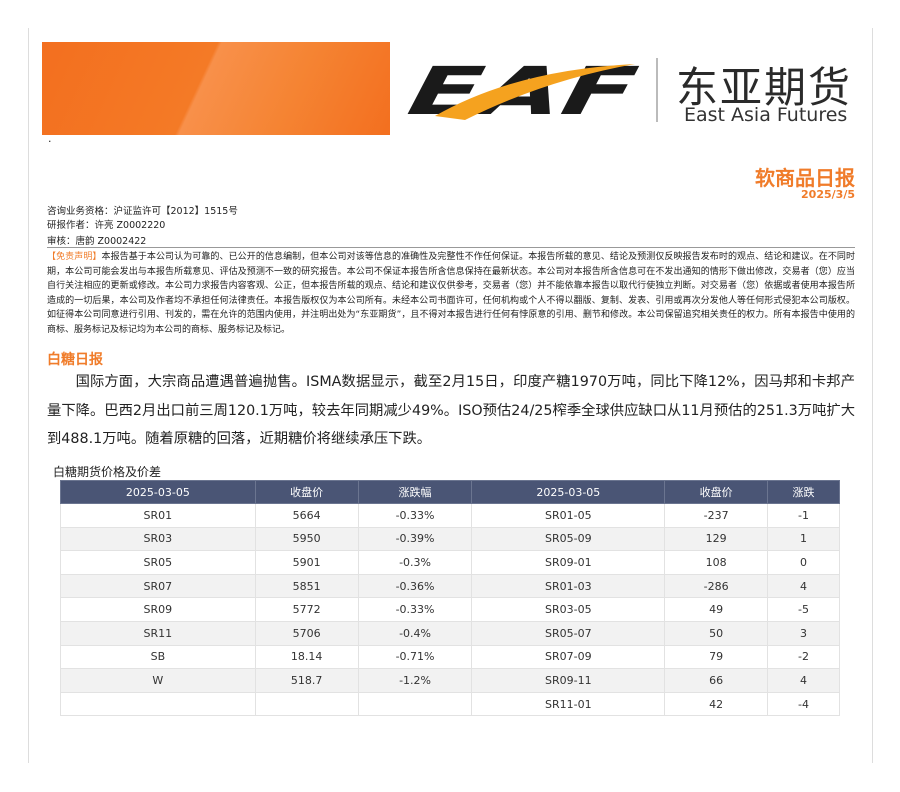  I want to click on table-row: SR01 5664 -0.33% SR01-05 -237 -1, so click(450, 515).